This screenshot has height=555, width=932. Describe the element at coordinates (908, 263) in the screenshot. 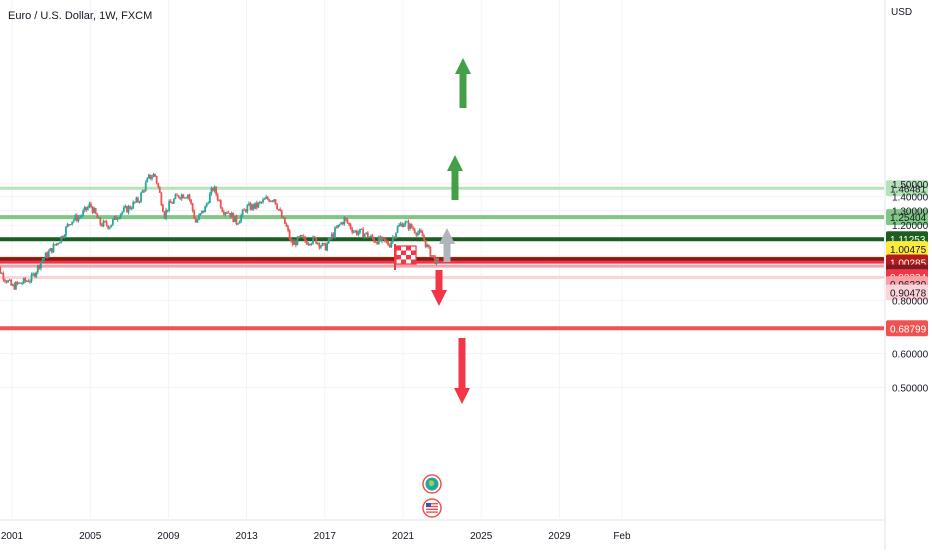

I see `level-price-label: 1.00285` at that location.